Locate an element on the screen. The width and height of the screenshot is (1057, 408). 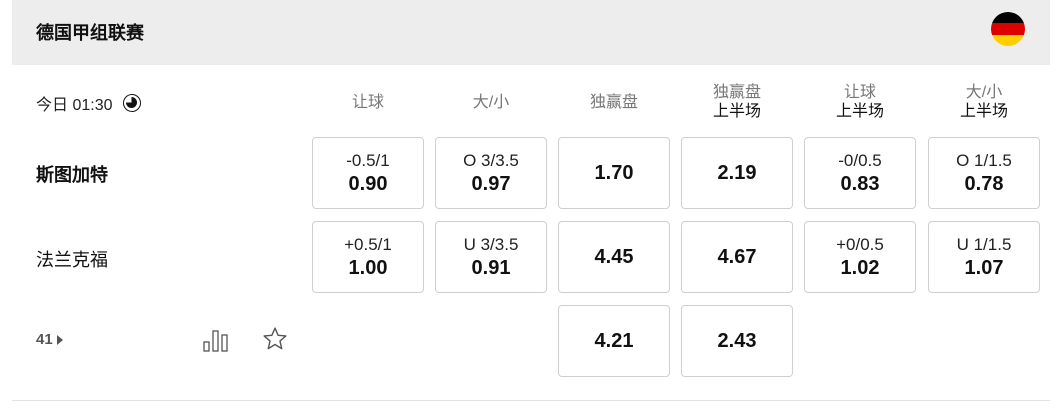
odds-button: +0.5/1 1.00 is located at coordinates (368, 257).